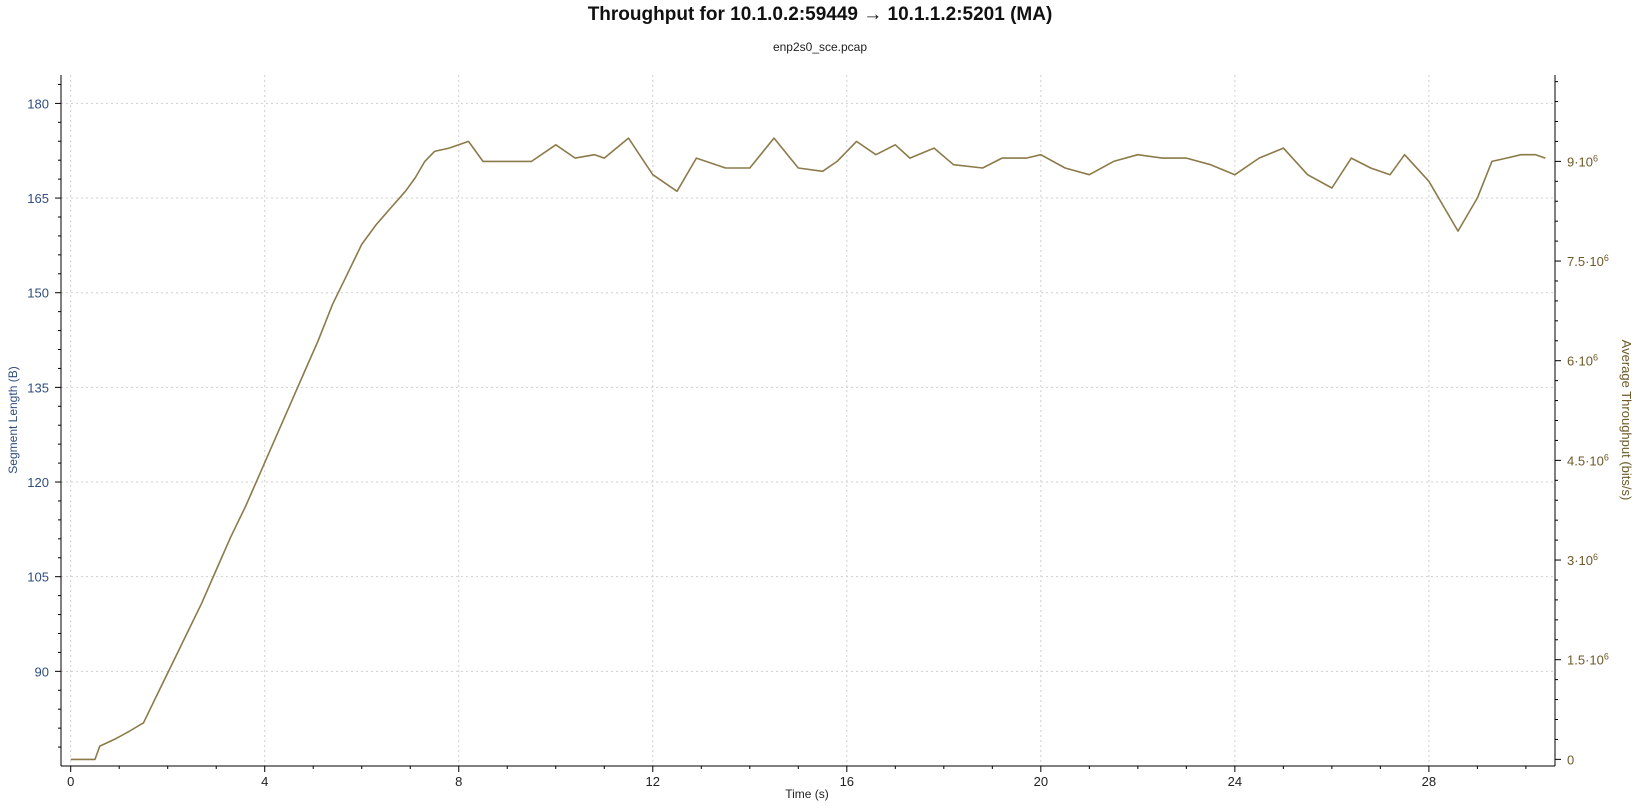 The height and width of the screenshot is (808, 1640). What do you see at coordinates (38, 577) in the screenshot?
I see `y-left-tick-label: 105` at bounding box center [38, 577].